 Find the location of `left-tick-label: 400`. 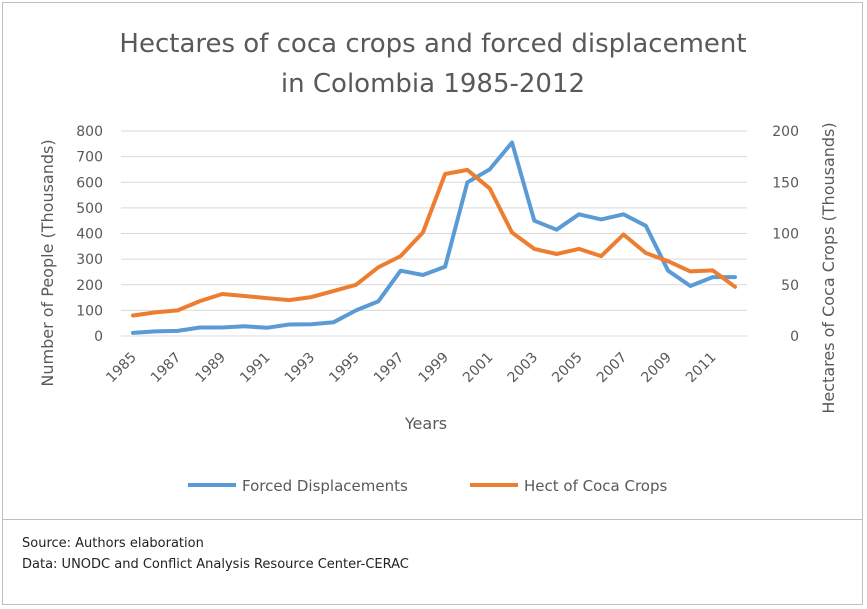

left-tick-label: 400 is located at coordinates (89, 235).